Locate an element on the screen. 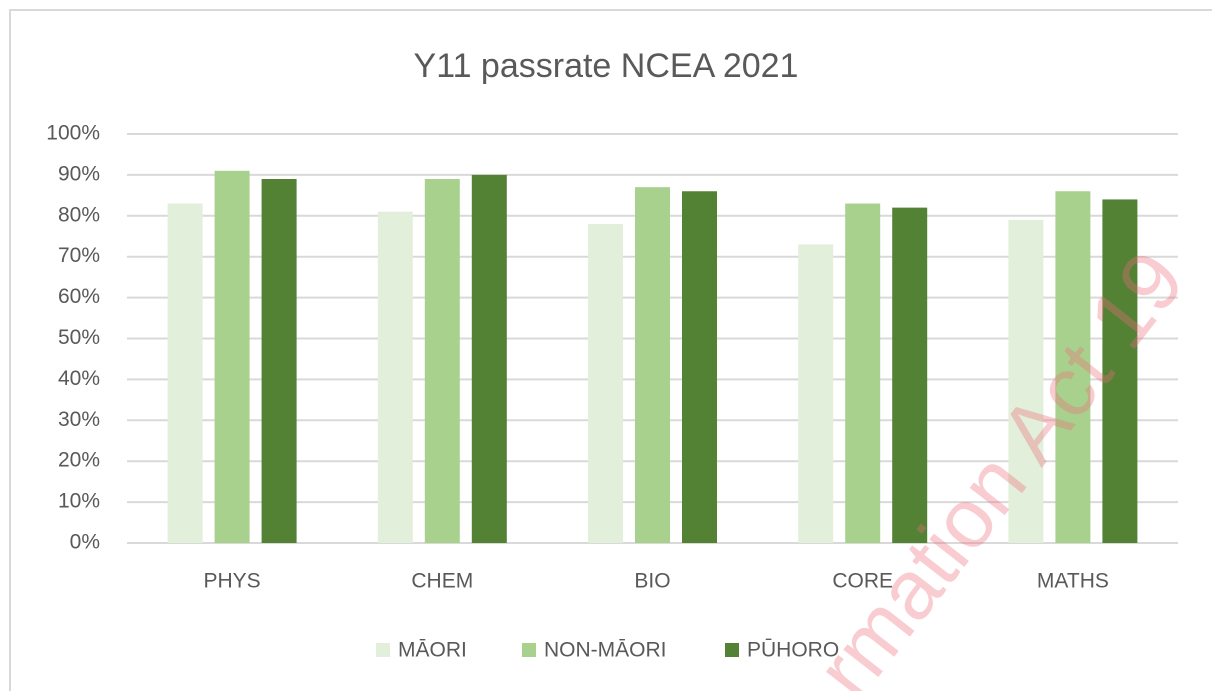 This screenshot has height=691, width=1212. y-tick-label: 40% is located at coordinates (79, 378).